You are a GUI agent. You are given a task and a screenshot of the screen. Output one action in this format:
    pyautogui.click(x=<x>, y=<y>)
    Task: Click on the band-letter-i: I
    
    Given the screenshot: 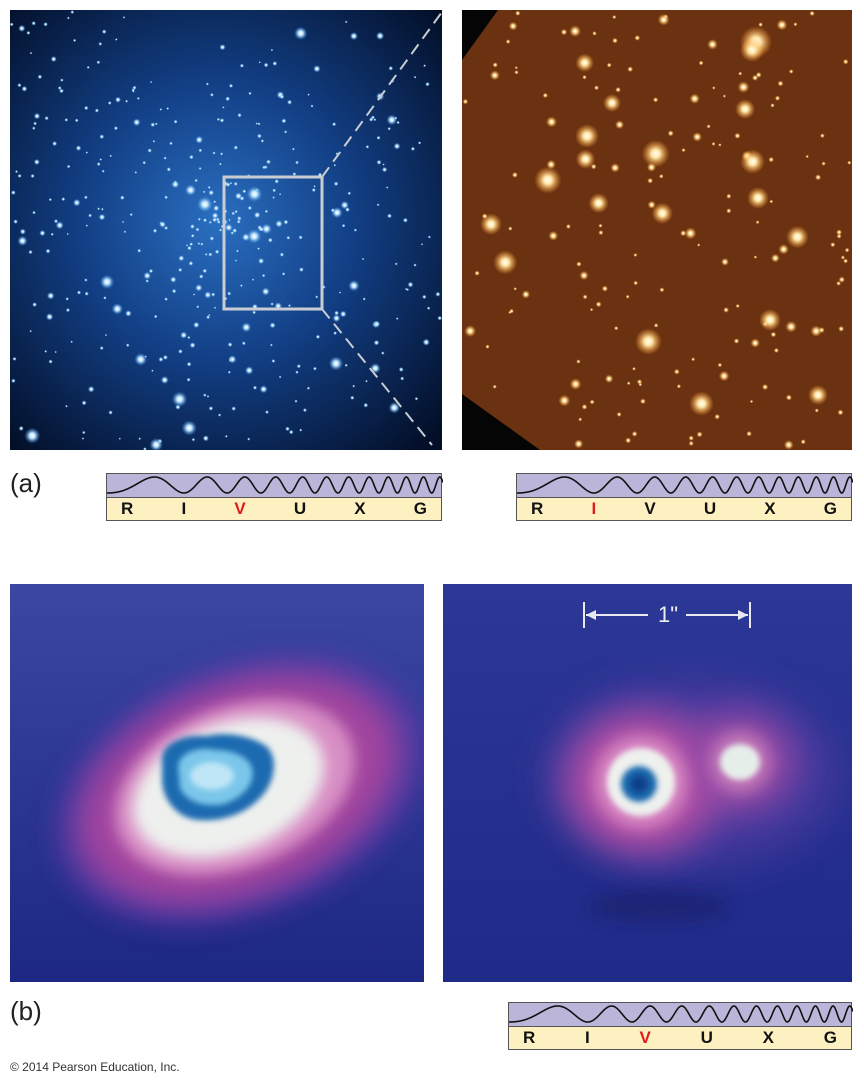 What is the action you would take?
    pyautogui.click(x=587, y=1037)
    